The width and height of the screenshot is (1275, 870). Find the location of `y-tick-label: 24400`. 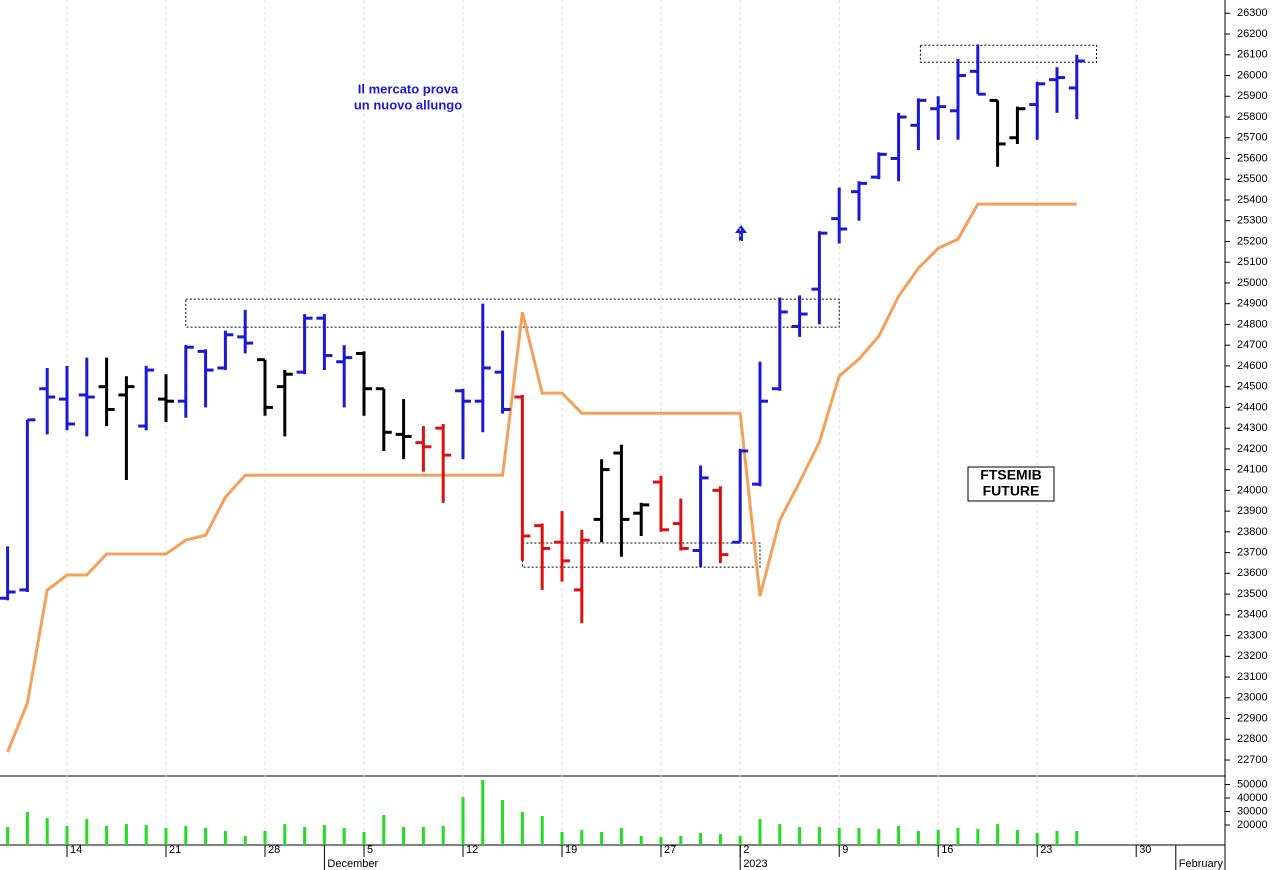

y-tick-label: 24400 is located at coordinates (1252, 407).